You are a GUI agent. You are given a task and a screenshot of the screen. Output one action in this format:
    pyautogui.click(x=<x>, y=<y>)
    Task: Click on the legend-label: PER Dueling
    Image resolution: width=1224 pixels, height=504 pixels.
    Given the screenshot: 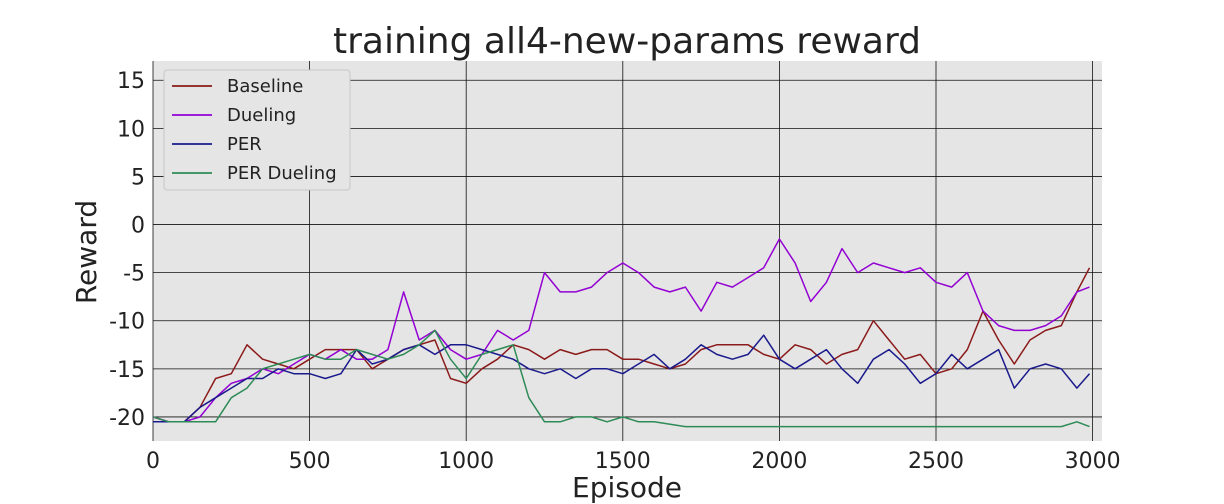 What is the action you would take?
    pyautogui.click(x=282, y=173)
    